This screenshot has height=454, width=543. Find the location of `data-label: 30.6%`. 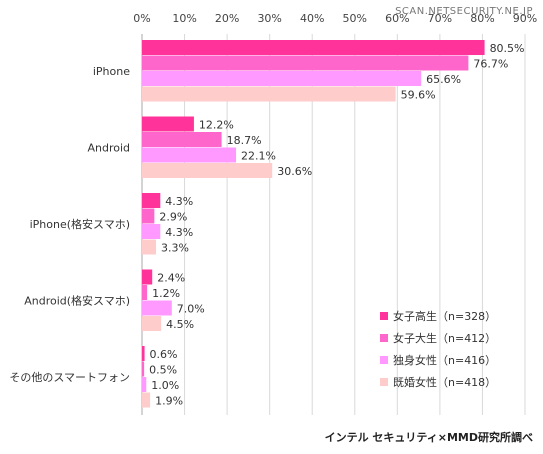

data-label: 30.6% is located at coordinates (294, 171).